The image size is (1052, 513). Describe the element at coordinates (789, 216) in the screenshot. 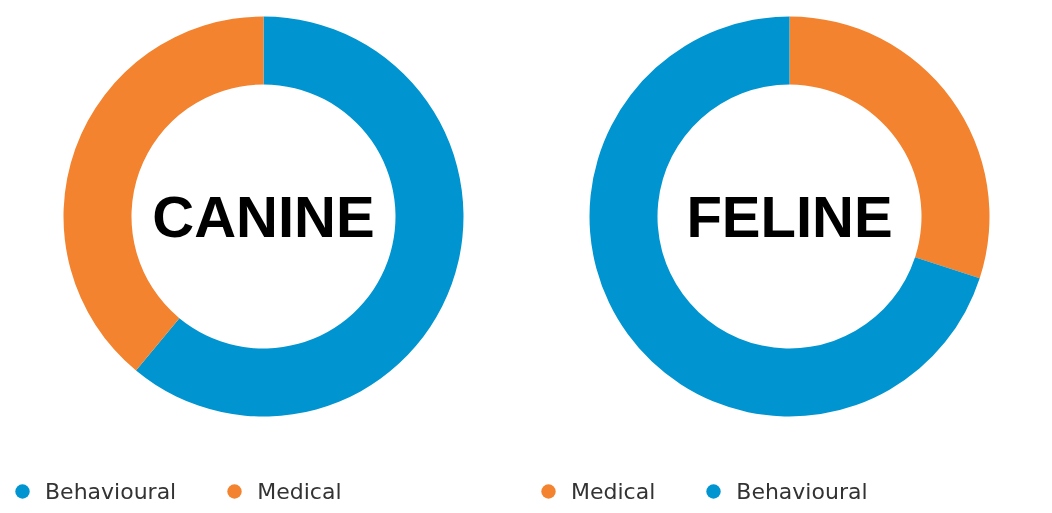

I see `text: FELINE` at that location.